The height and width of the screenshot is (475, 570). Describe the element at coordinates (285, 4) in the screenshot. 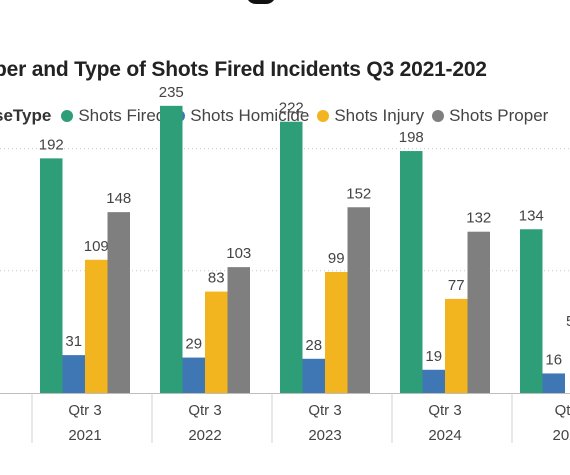

I see `dashboard-title-fragment` at that location.